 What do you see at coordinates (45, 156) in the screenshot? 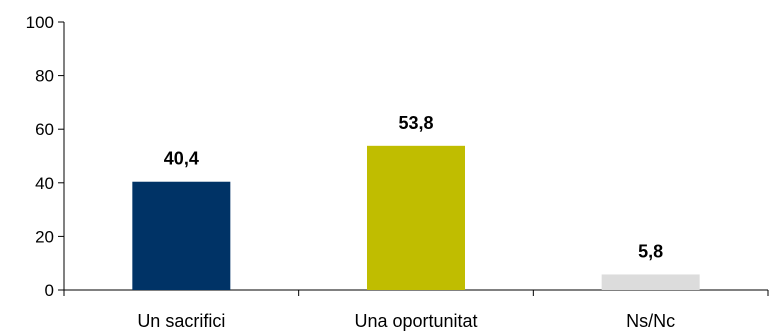
I see `y-axis: 0 20 40 60 80 100` at bounding box center [45, 156].